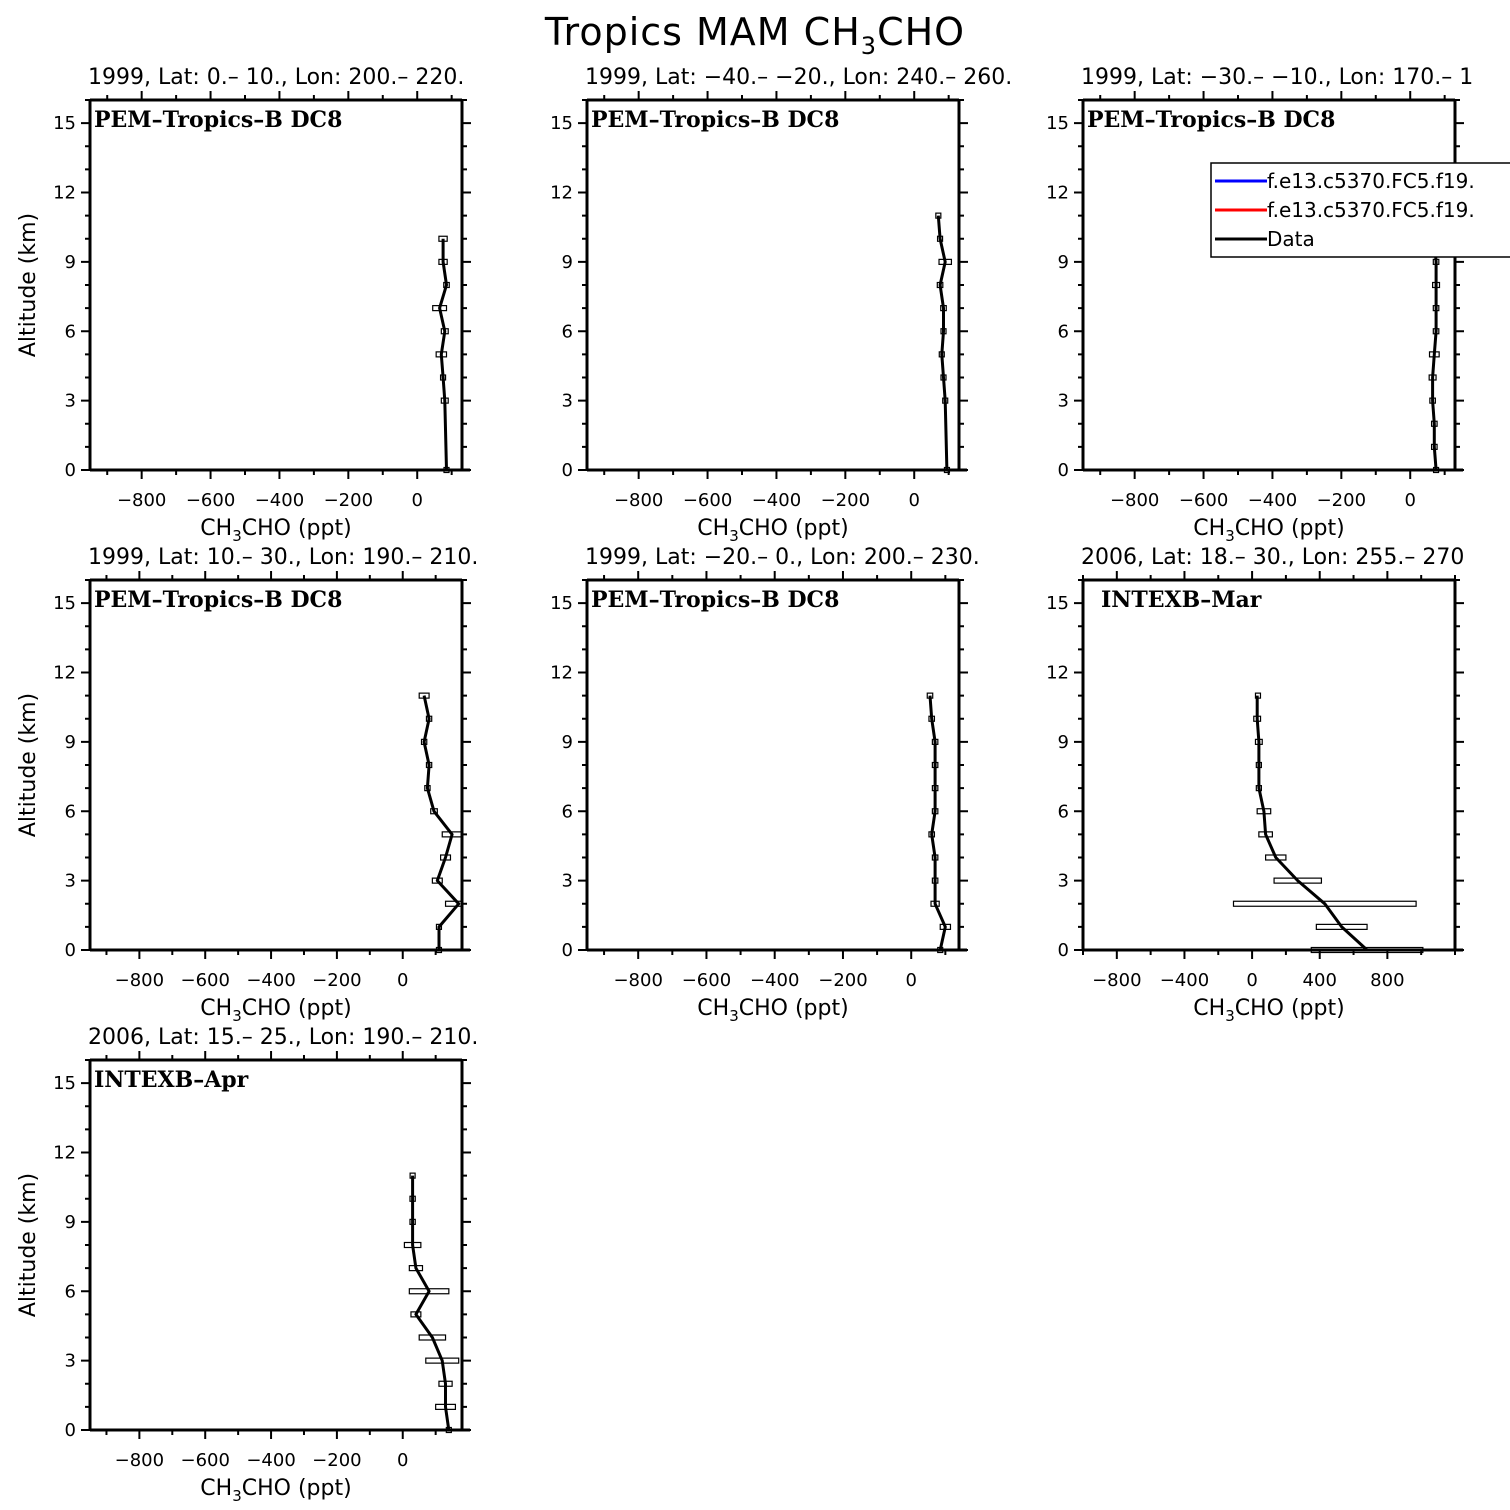 This screenshot has width=1510, height=1510. Describe the element at coordinates (798, 77) in the screenshot. I see `panel-title: 1999, Lat: −40.– −20., Lon: 240.– 260.` at that location.